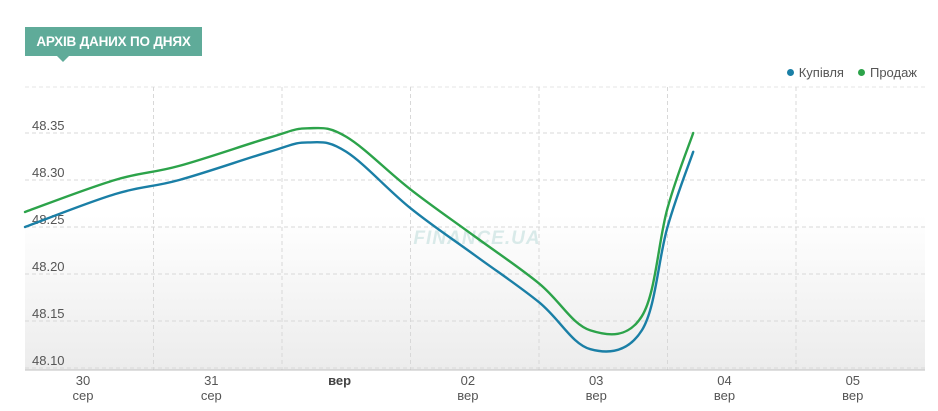 This screenshot has height=411, width=938. What do you see at coordinates (468, 380) in the screenshot?
I see `x-tick-day: 02` at bounding box center [468, 380].